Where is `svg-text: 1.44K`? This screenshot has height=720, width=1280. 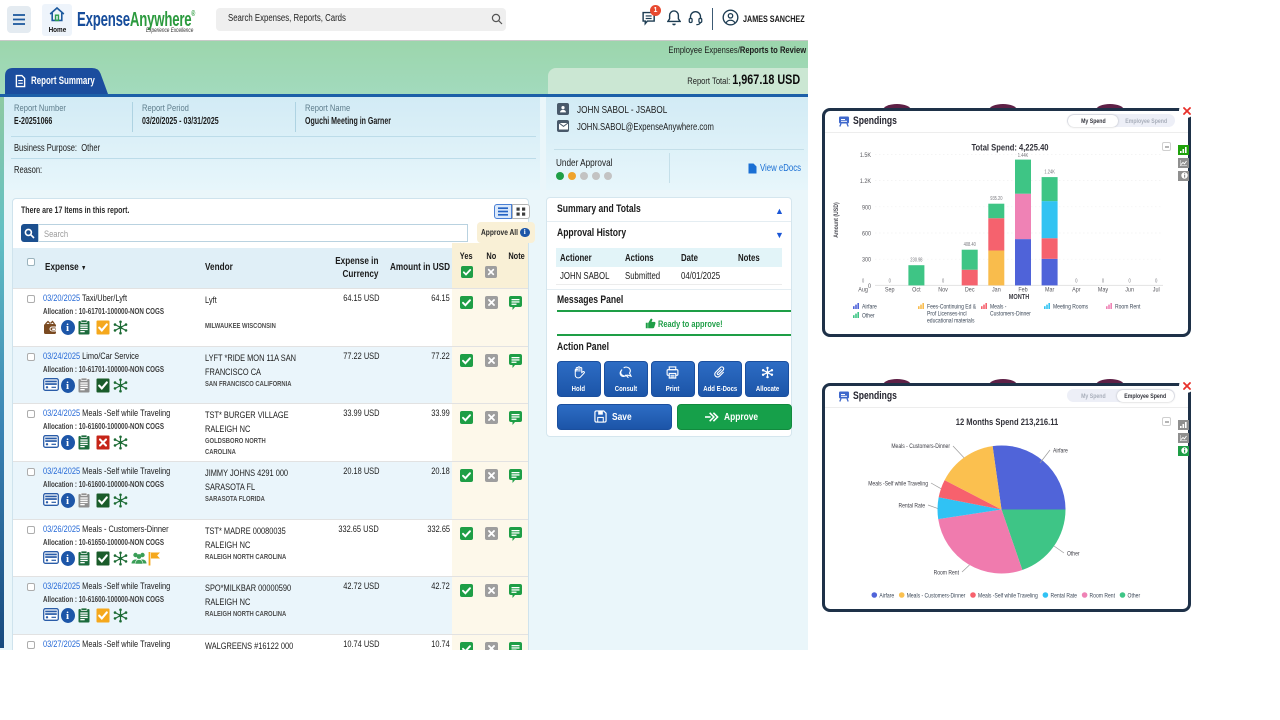 svg-text: 1.44K is located at coordinates (1023, 156).